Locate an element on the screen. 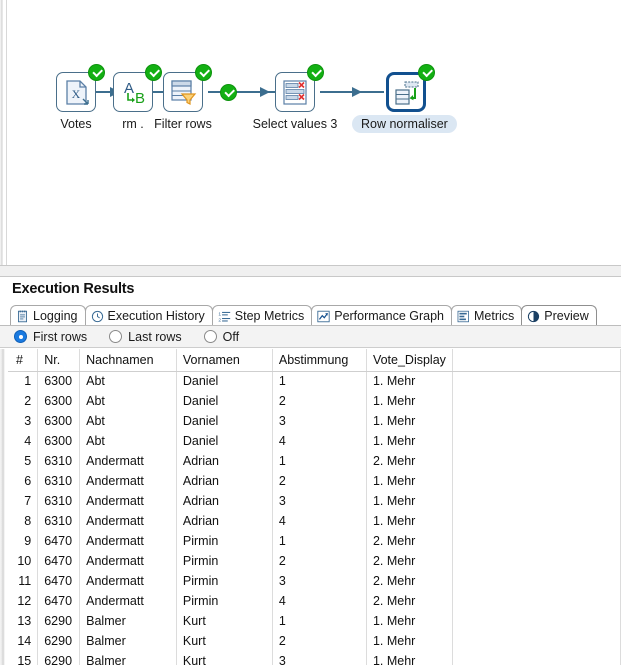 This screenshot has width=621, height=665. node-label-filter-rows: Filter rows is located at coordinates (183, 124).